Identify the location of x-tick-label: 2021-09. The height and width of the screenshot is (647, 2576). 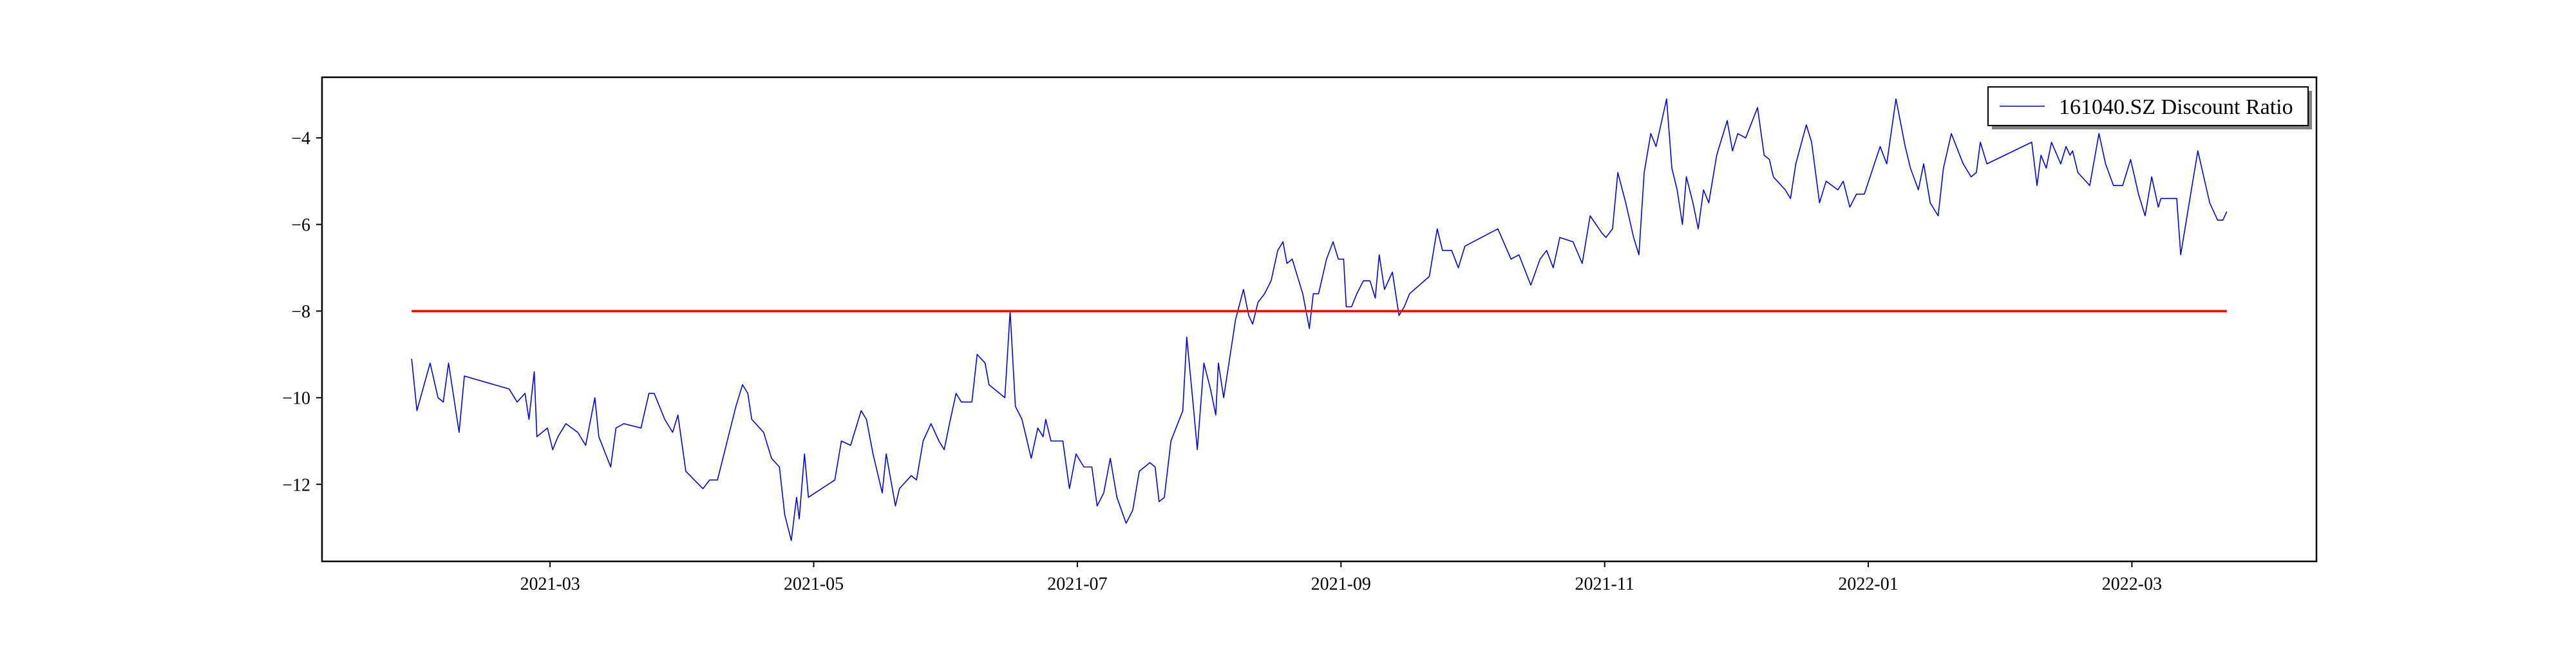
(1341, 584).